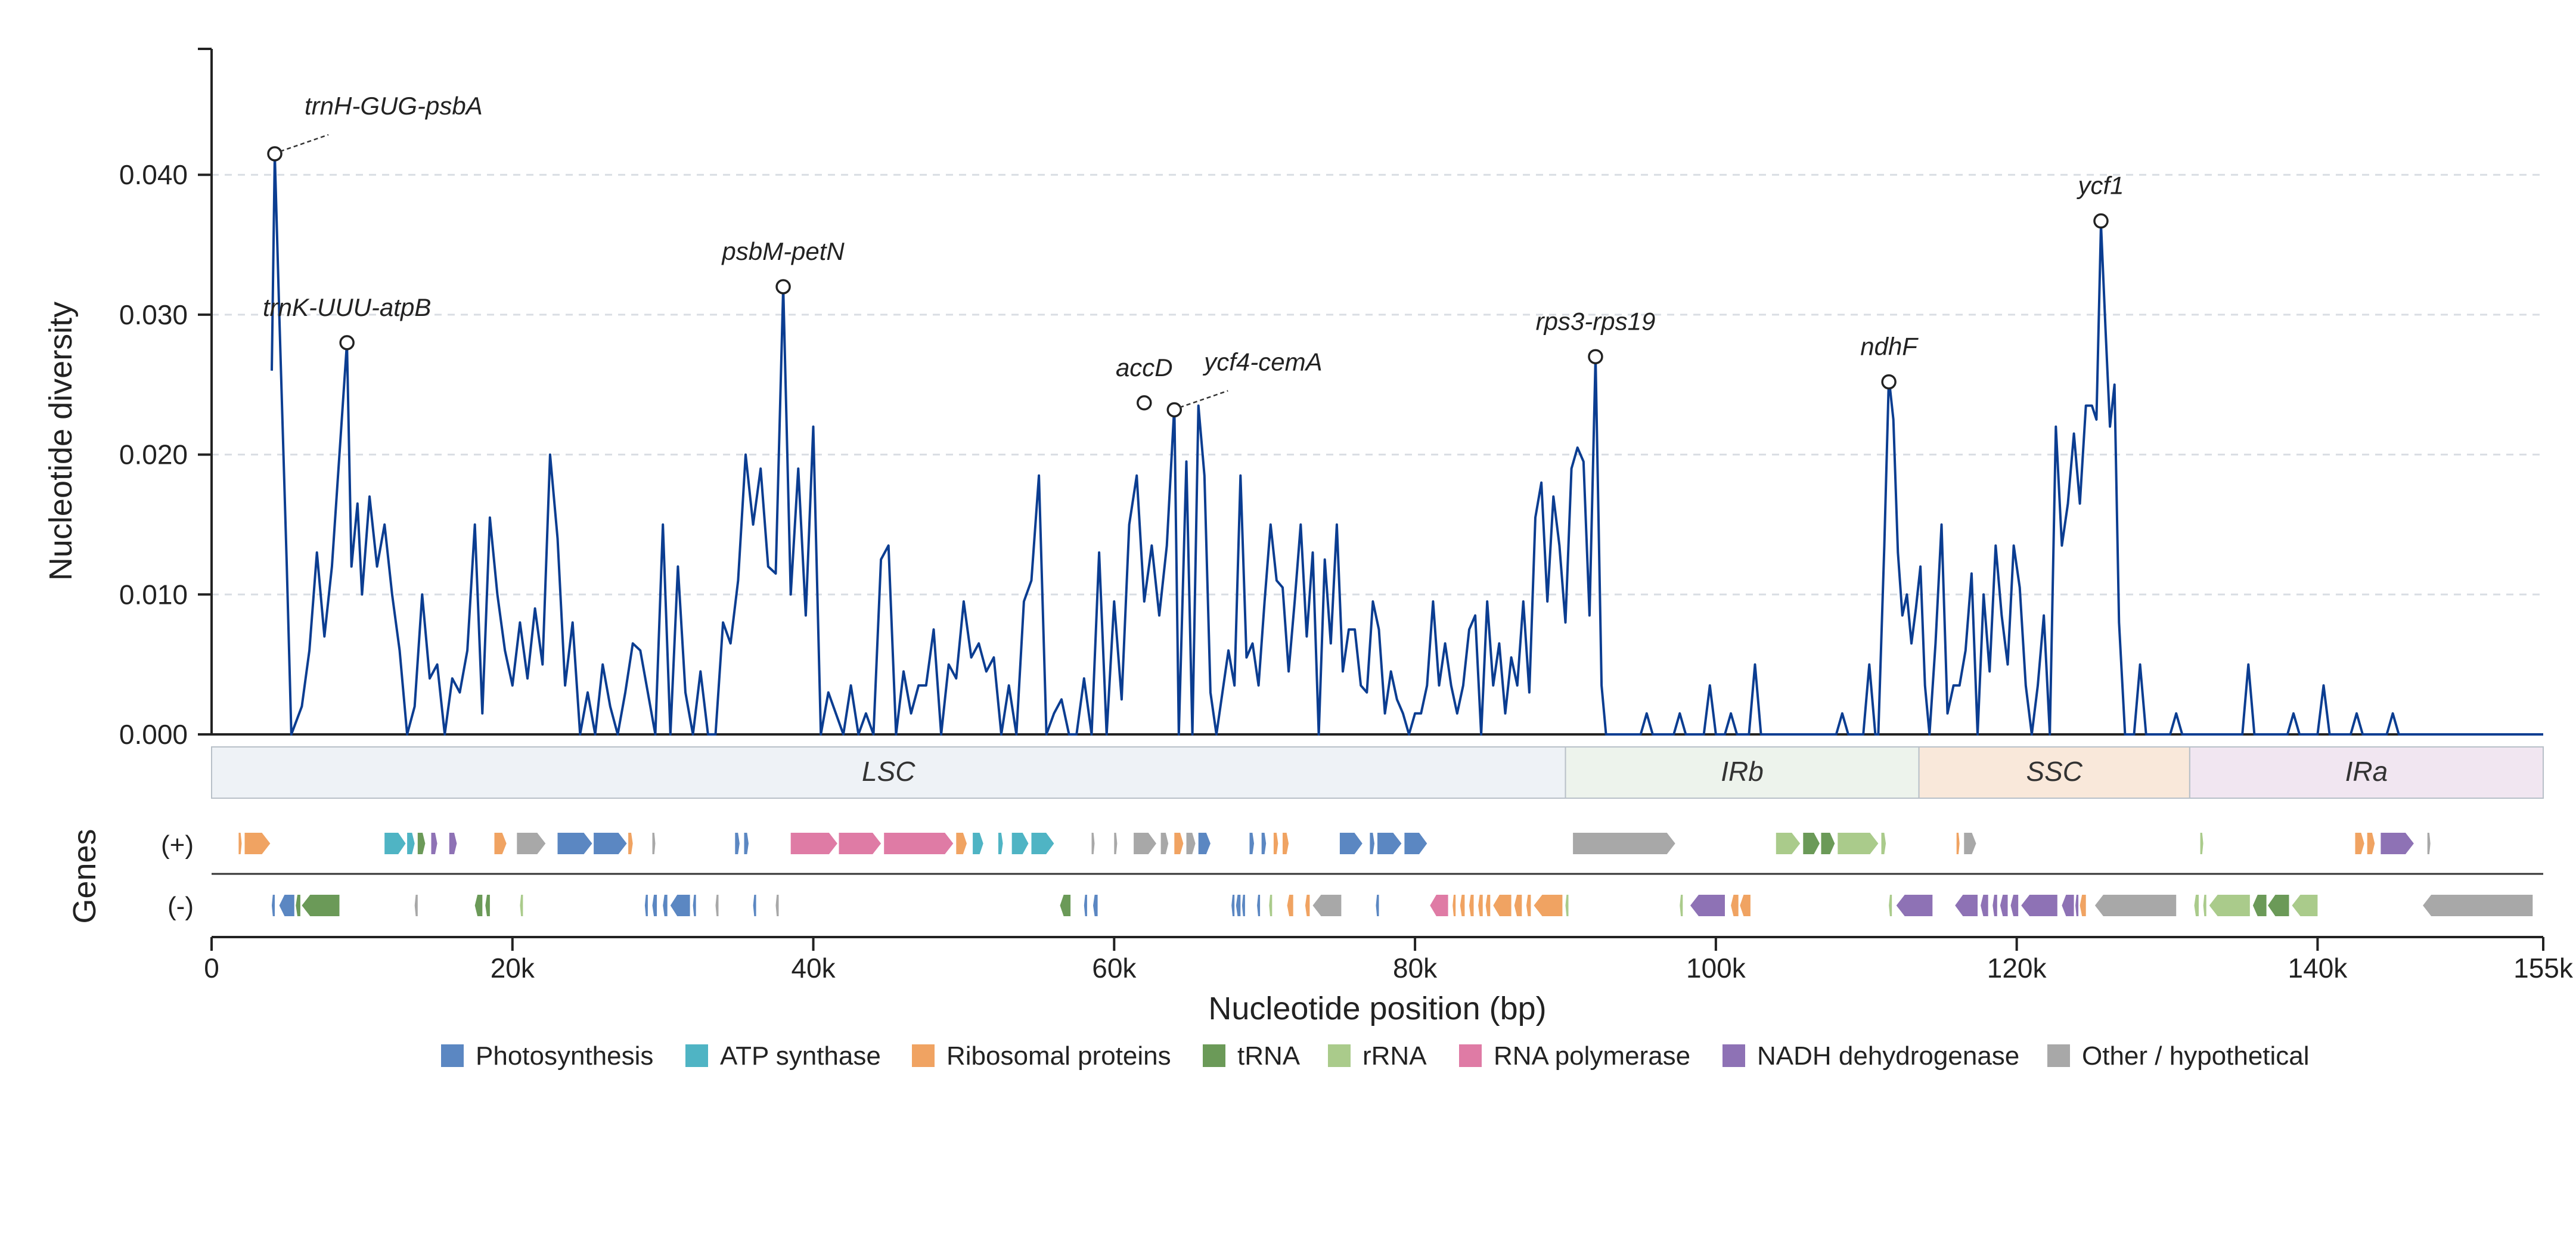 The width and height of the screenshot is (2576, 1253). Describe the element at coordinates (2543, 968) in the screenshot. I see `x-tick-label: 155k` at that location.